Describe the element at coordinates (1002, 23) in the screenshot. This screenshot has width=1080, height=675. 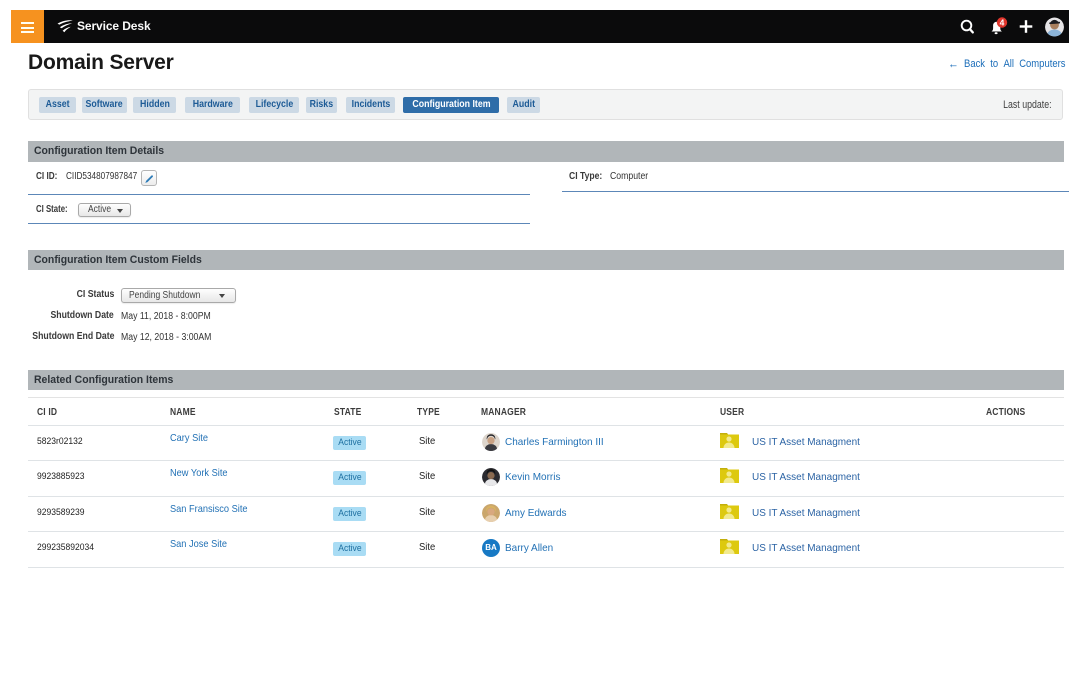
I see `svg-text: 4` at that location.